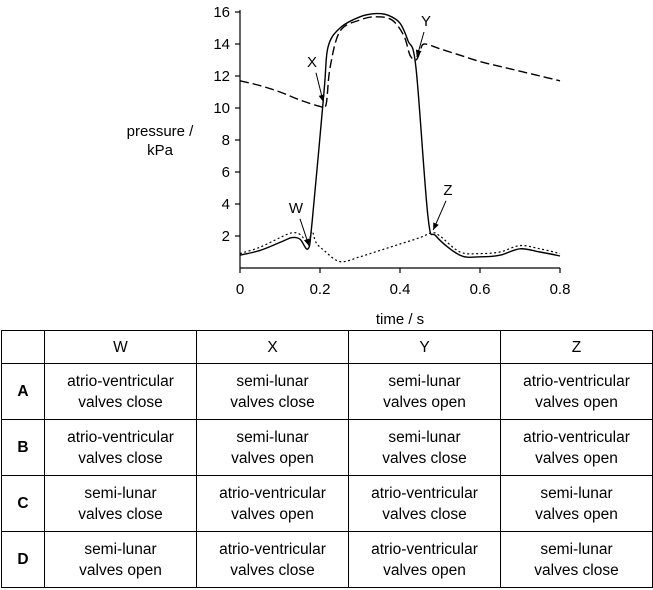 This screenshot has height=590, width=653. Describe the element at coordinates (371, 130) in the screenshot. I see `chart-annotations: W X Y Z` at that location.